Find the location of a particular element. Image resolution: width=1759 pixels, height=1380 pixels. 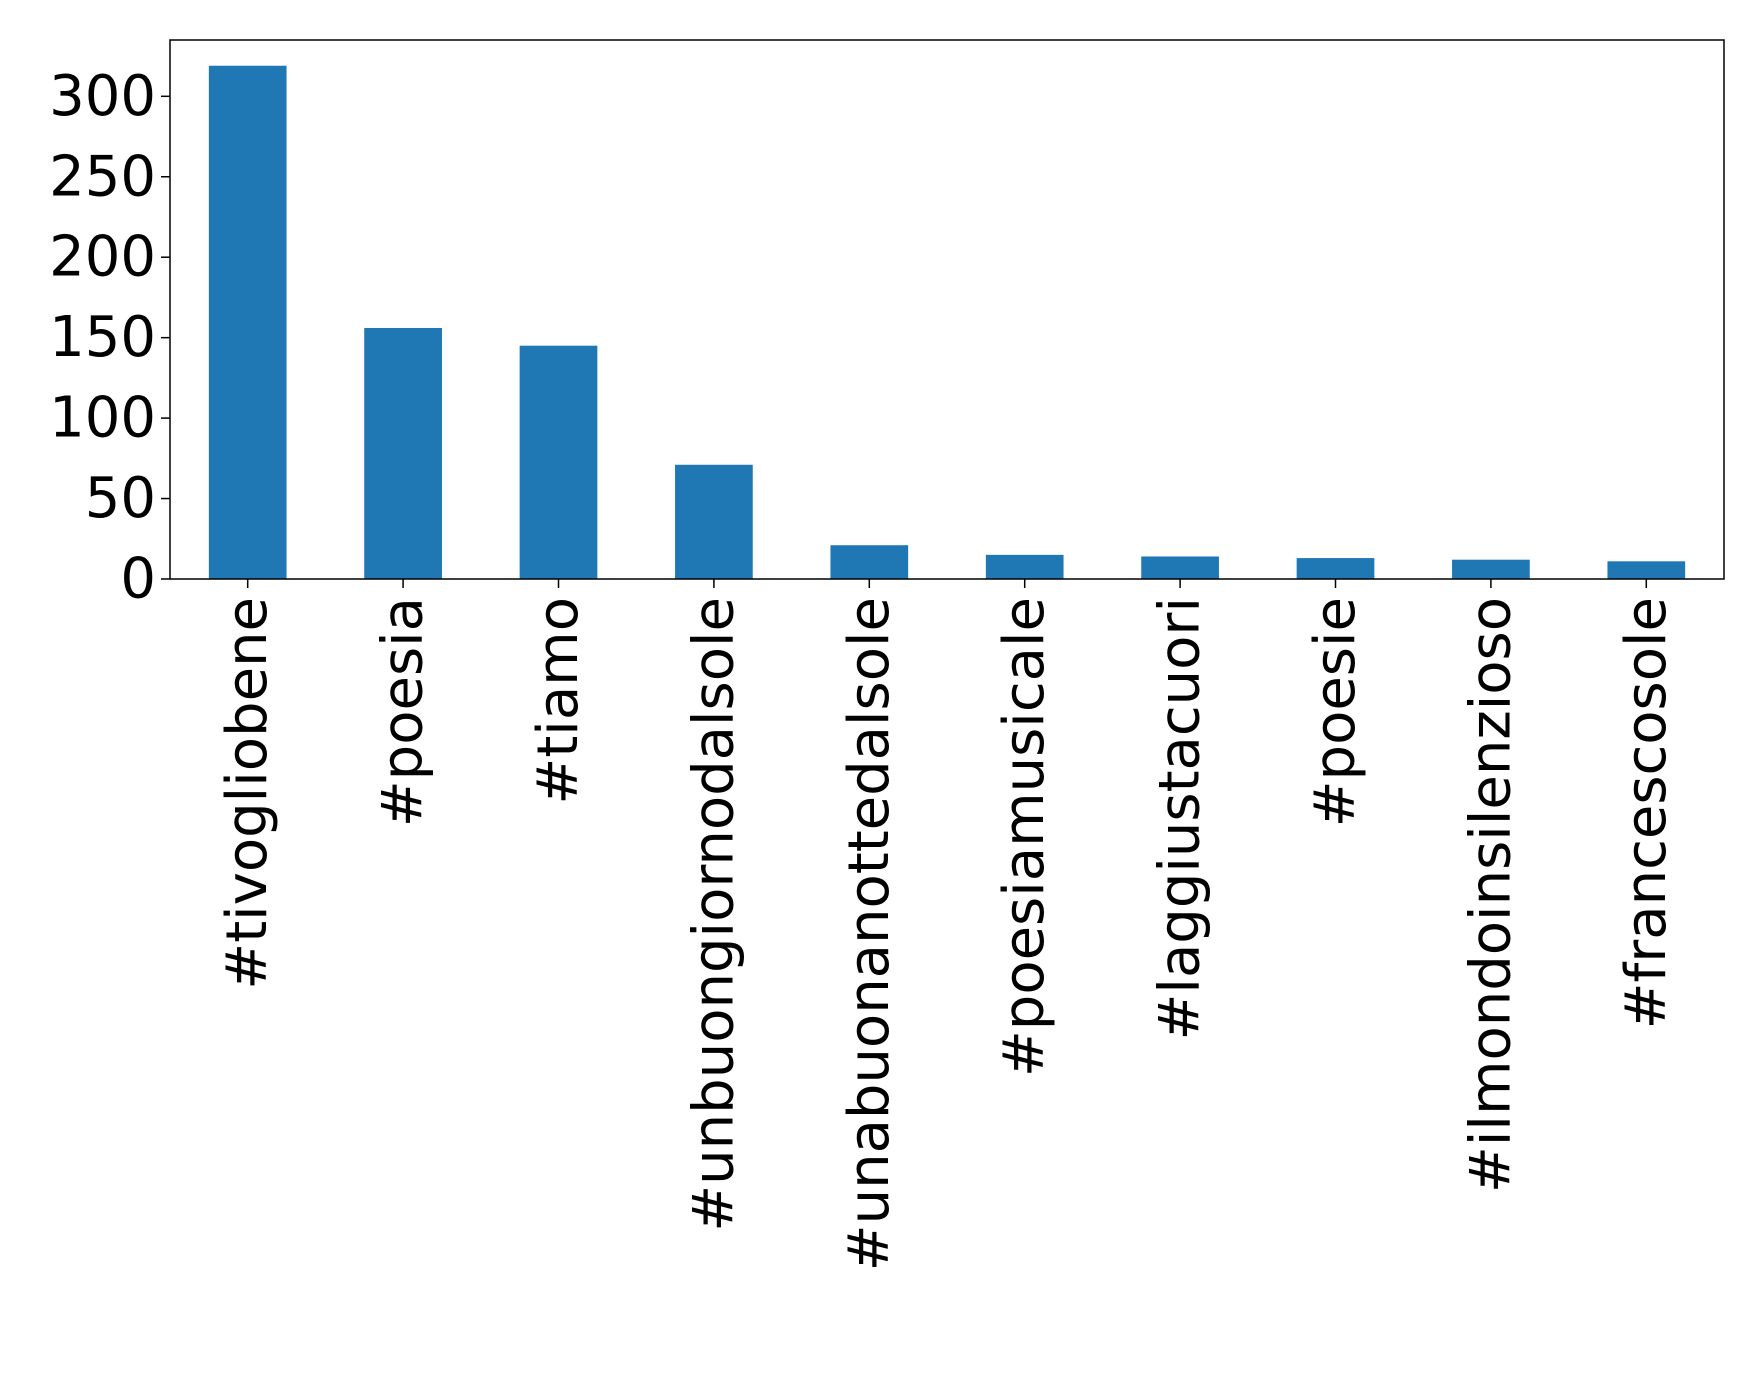

y-axis: 0 50 100 150 200 250 300 is located at coordinates (109, 338).